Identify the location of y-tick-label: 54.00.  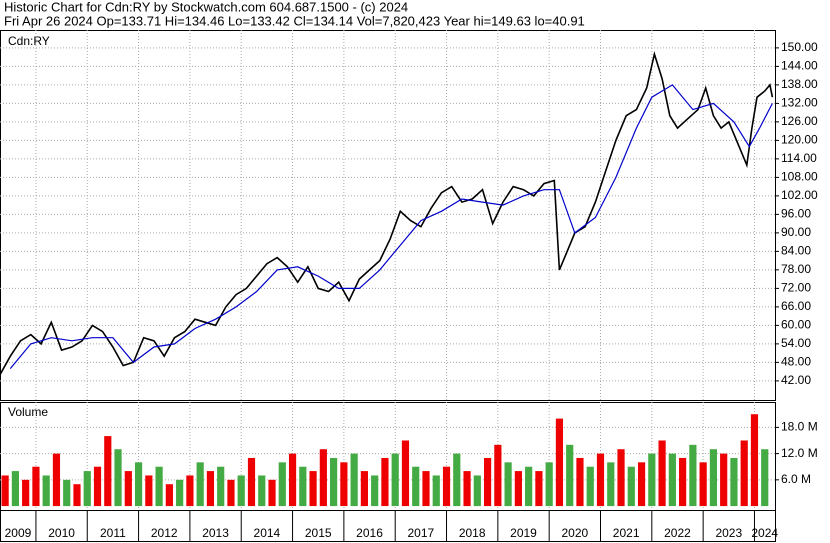
(796, 343).